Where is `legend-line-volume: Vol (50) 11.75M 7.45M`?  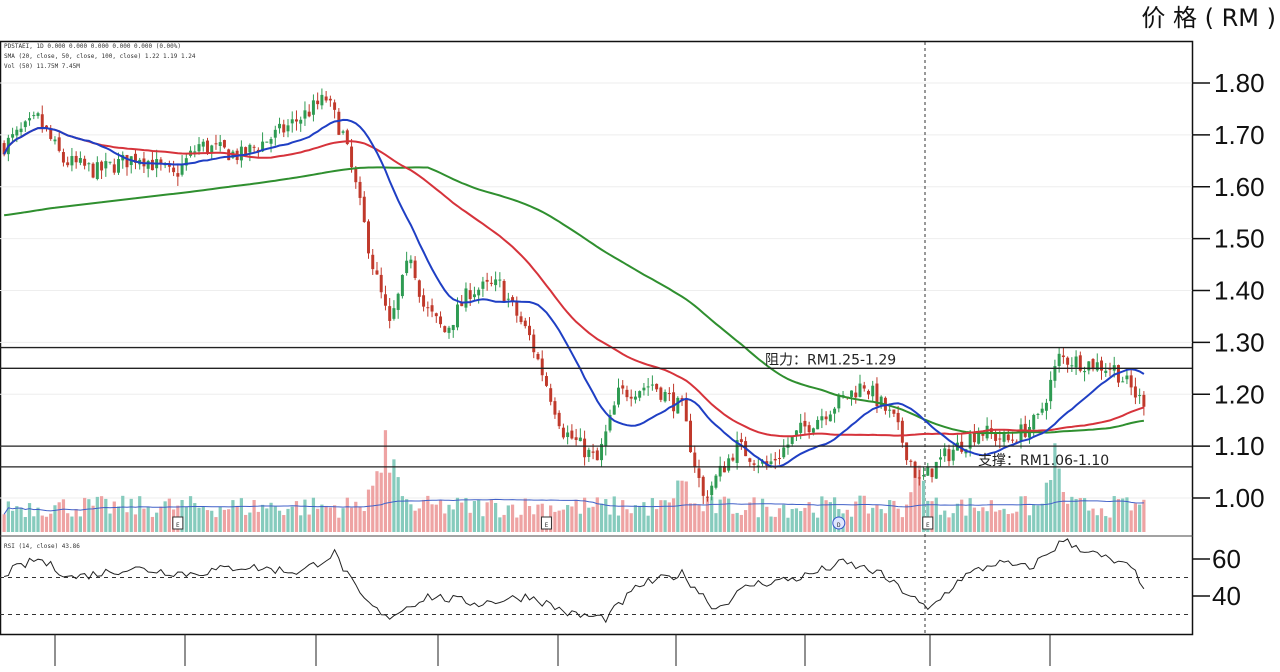
legend-line-volume: Vol (50) 11.75M 7.45M is located at coordinates (42, 66).